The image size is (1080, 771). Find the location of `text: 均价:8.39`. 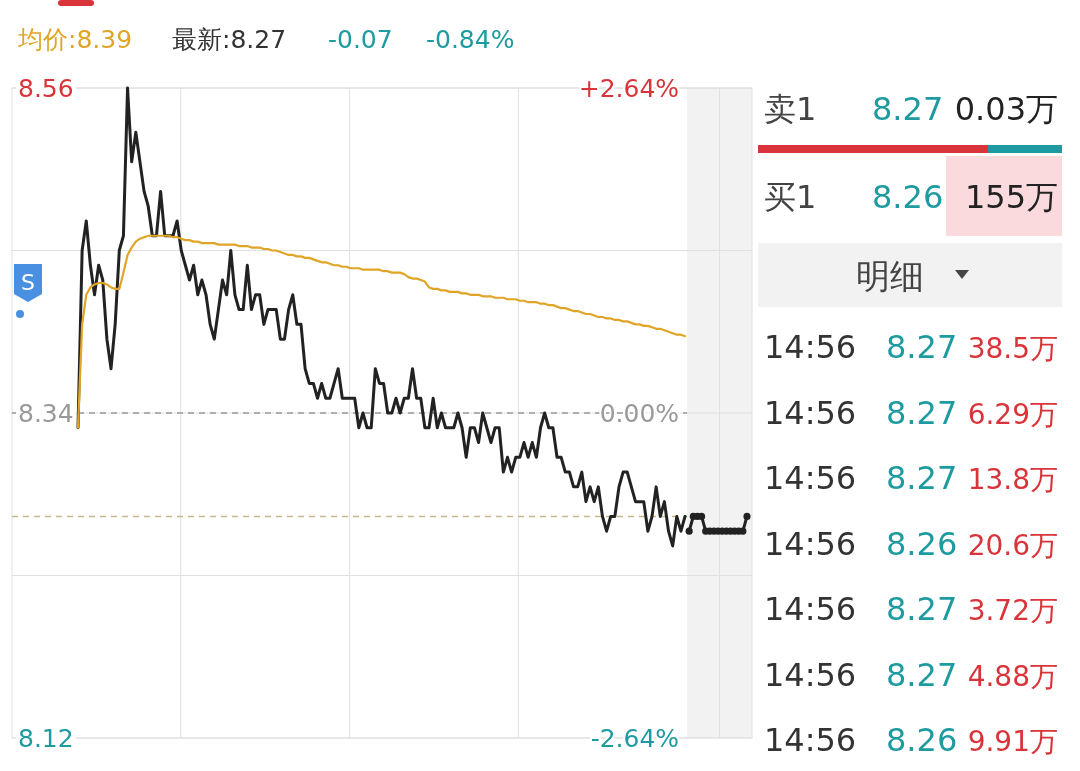

text: 均价:8.39 is located at coordinates (75, 39).